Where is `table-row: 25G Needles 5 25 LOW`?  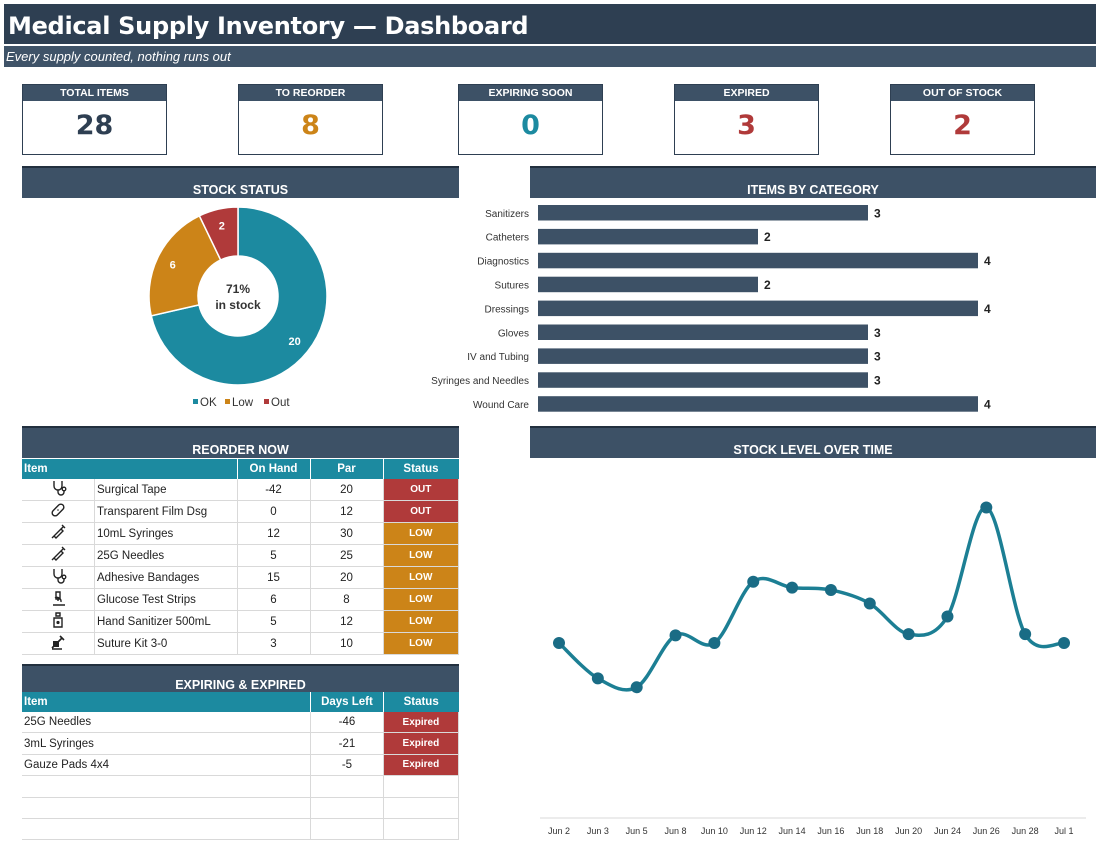
table-row: 25G Needles 5 25 LOW is located at coordinates (240, 555).